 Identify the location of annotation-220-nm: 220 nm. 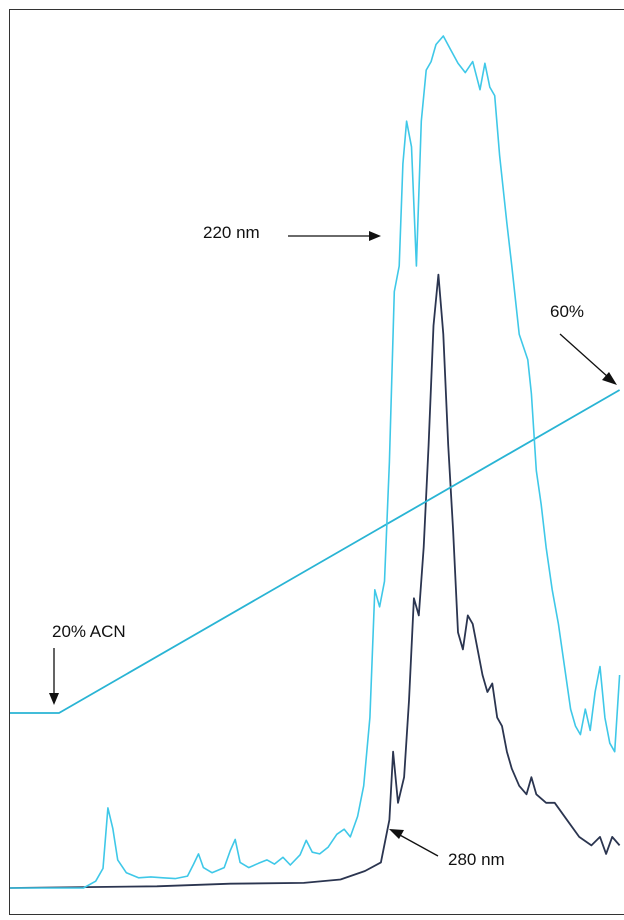
(292, 232).